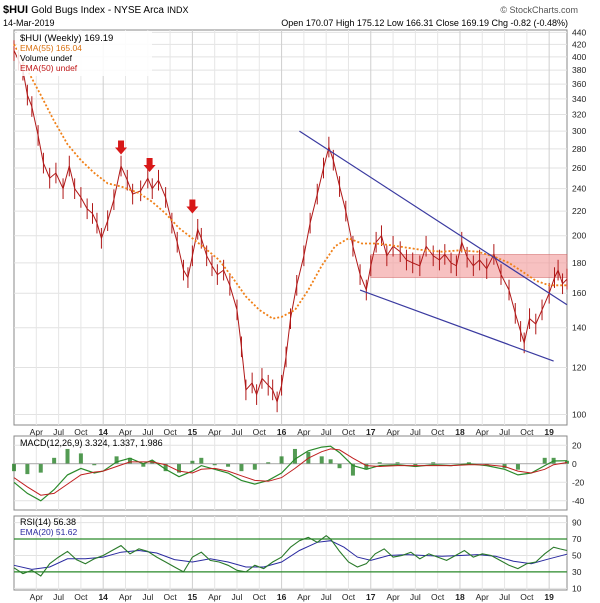  Describe the element at coordinates (574, 464) in the screenshot. I see `macd-y-tick-label: 0` at that location.